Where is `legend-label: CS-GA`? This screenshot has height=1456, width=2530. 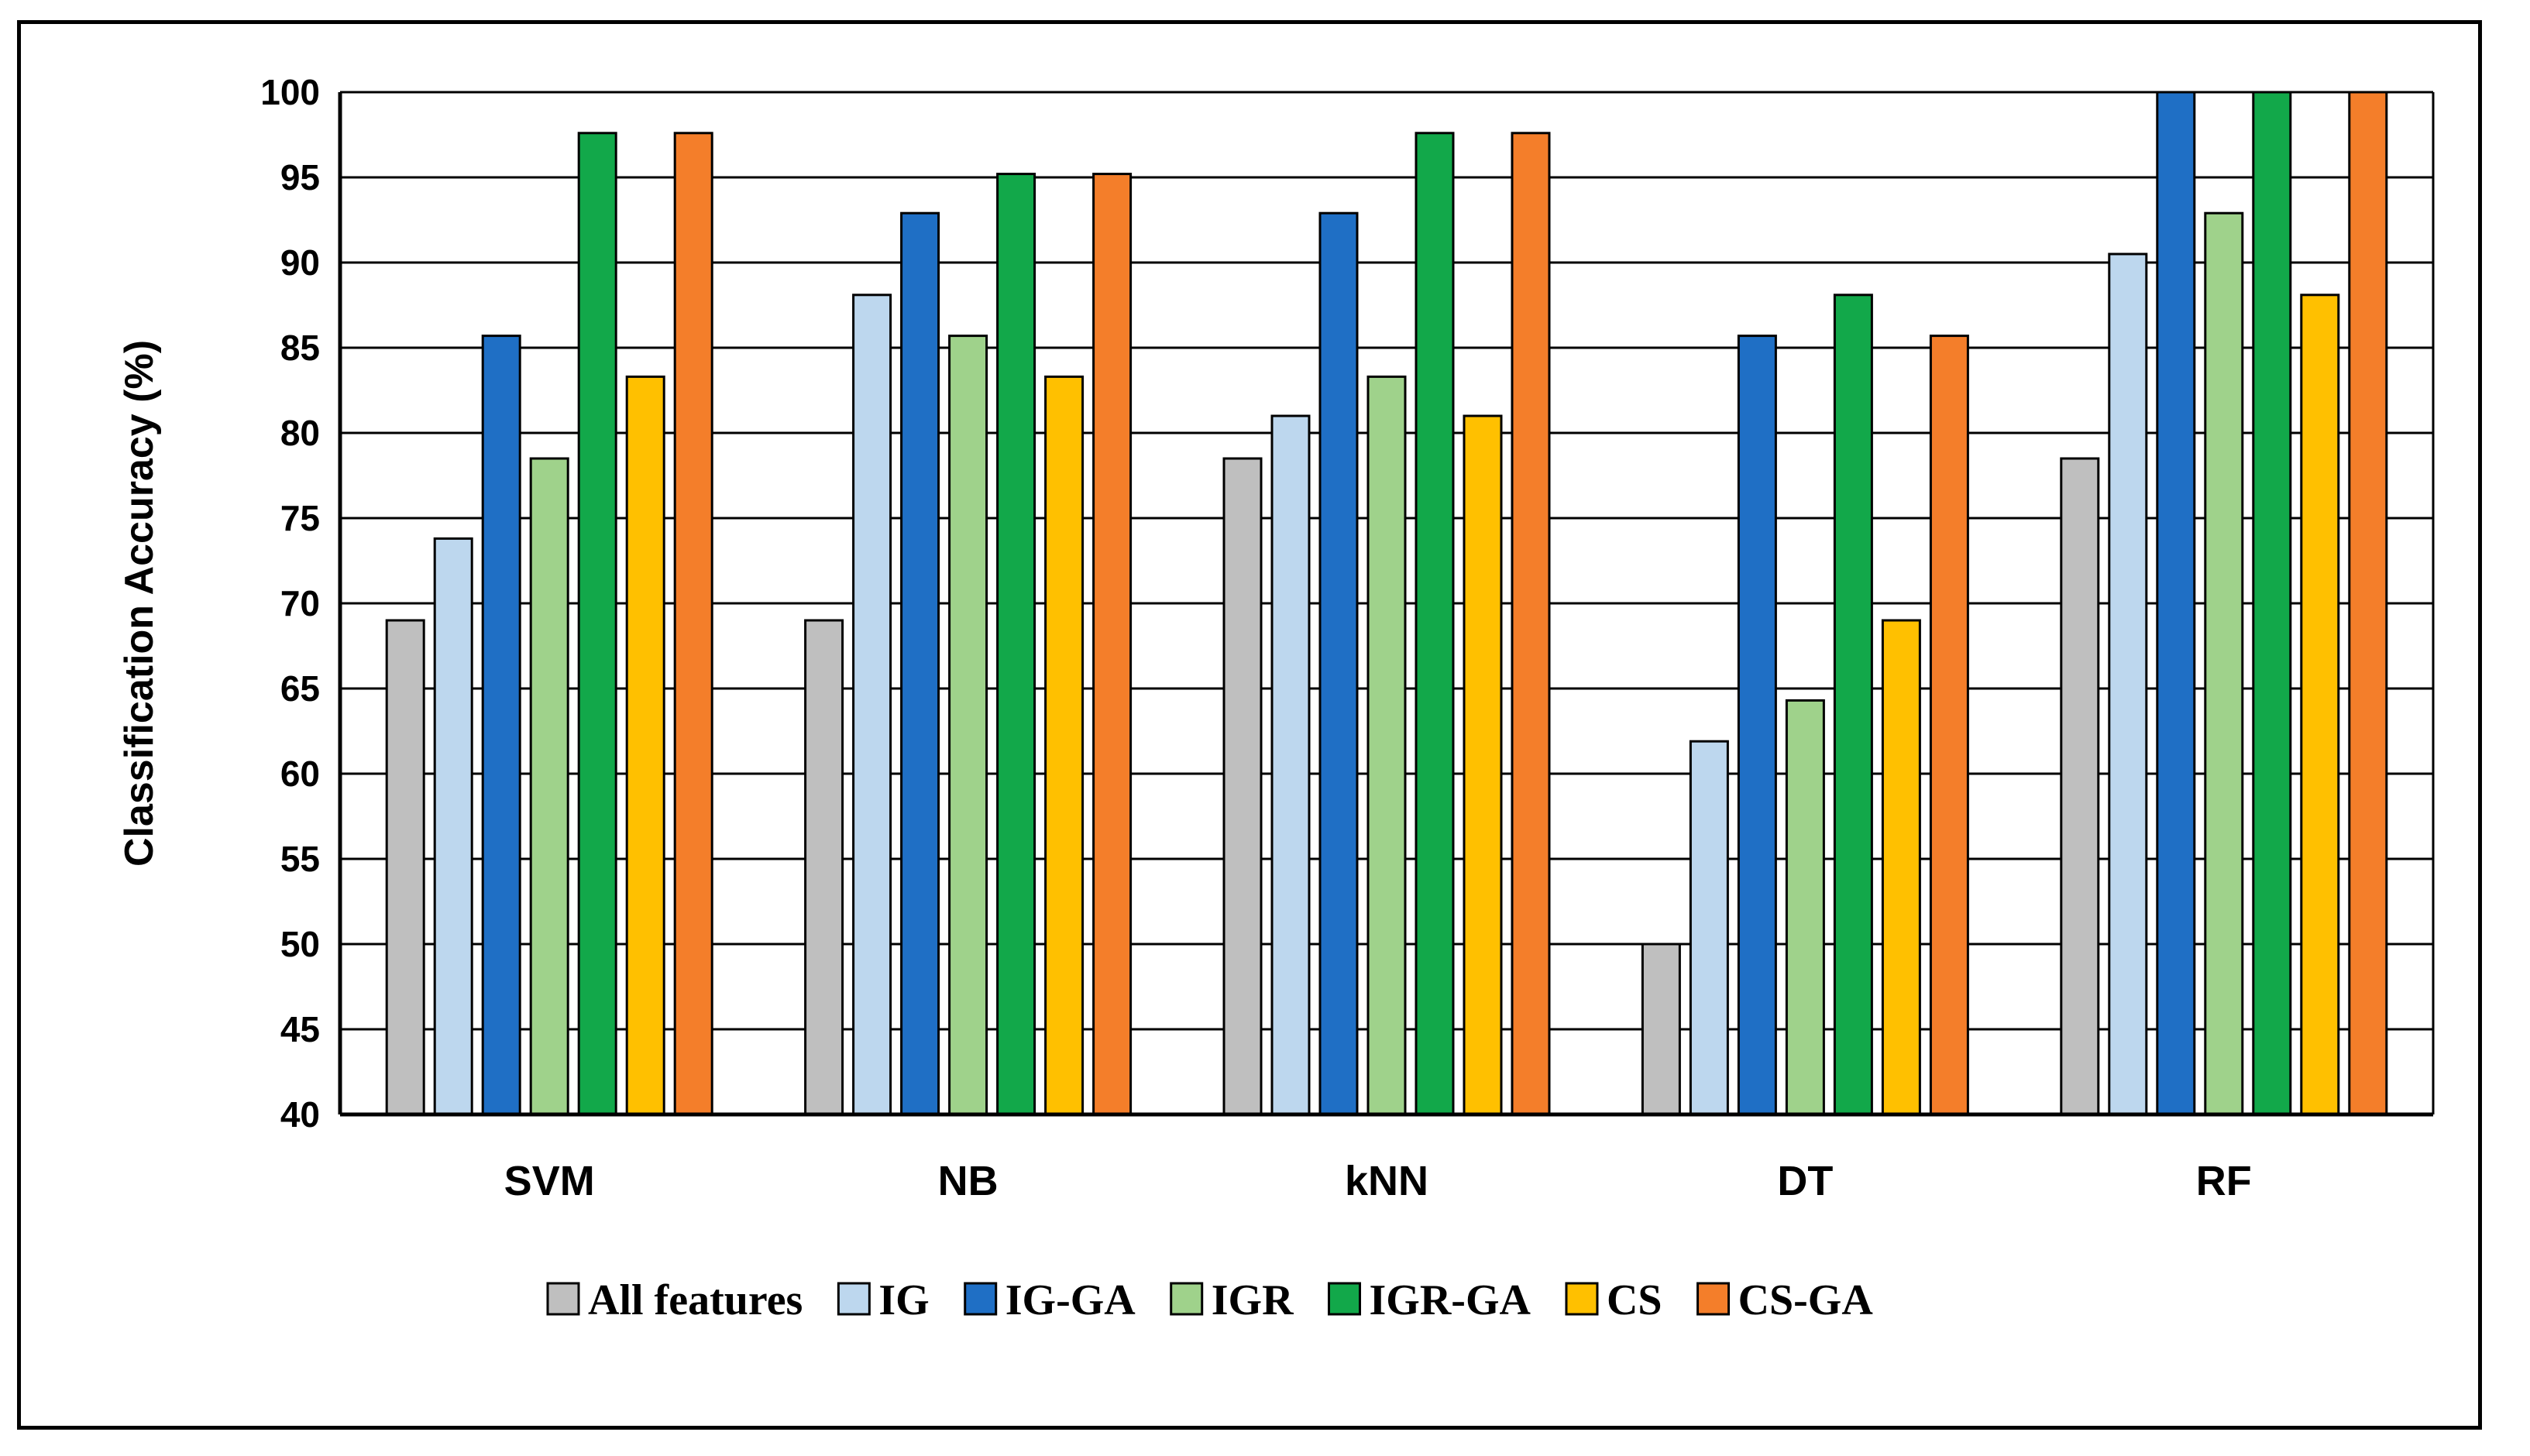
legend-label: CS-GA is located at coordinates (1806, 1300).